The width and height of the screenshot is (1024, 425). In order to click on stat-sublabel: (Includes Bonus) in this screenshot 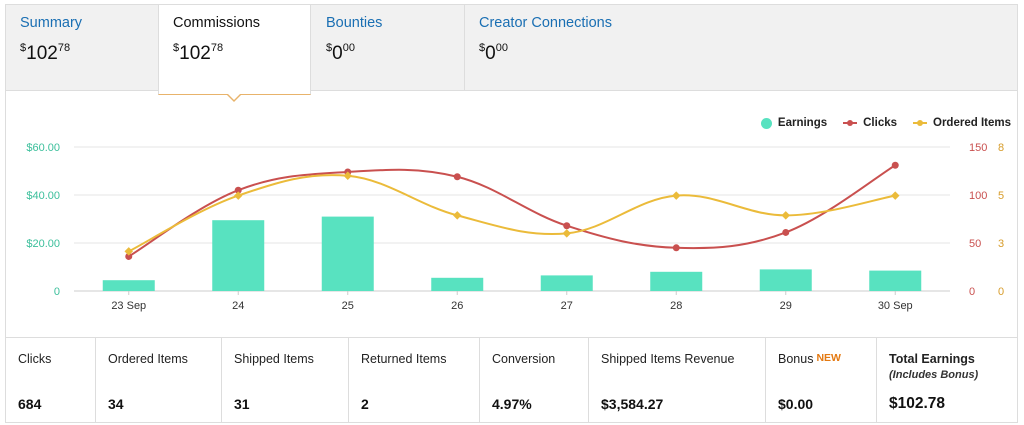, I will do `click(934, 375)`.